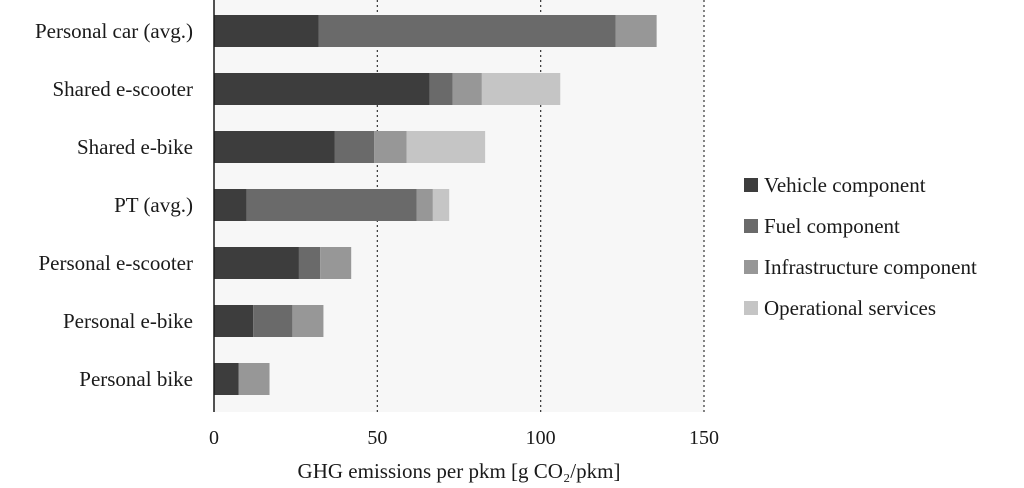 This screenshot has height=488, width=1024. What do you see at coordinates (704, 438) in the screenshot?
I see `x-tick-label: 150` at bounding box center [704, 438].